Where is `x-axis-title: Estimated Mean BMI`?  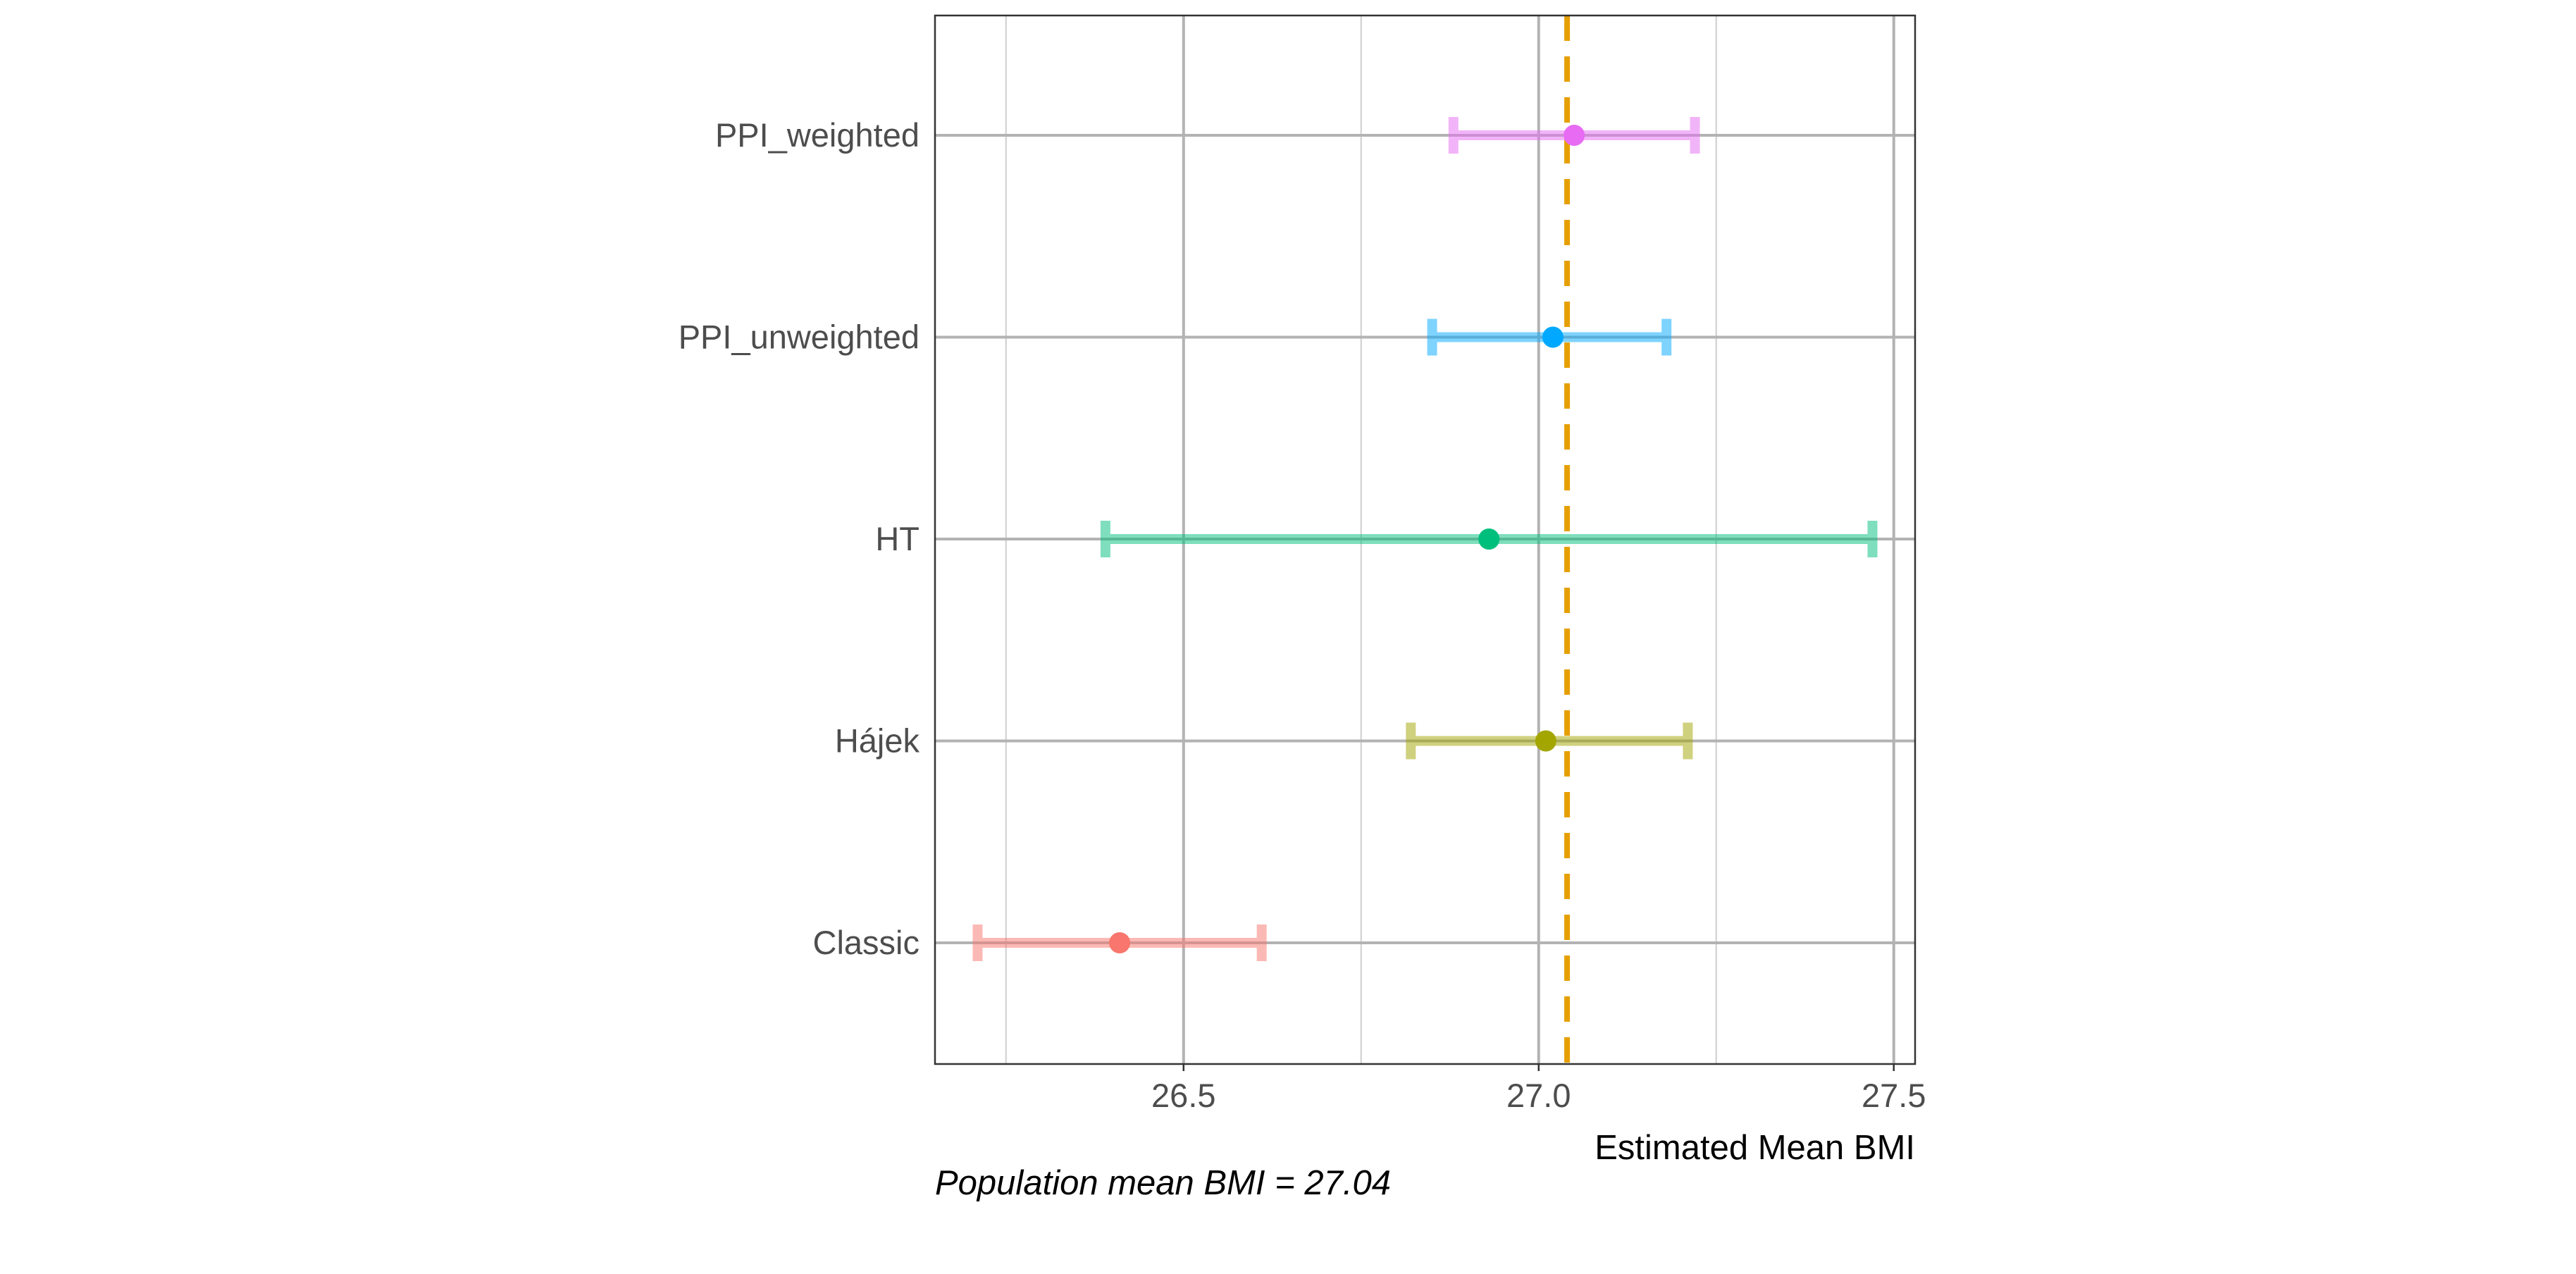 x-axis-title: Estimated Mean BMI is located at coordinates (1754, 1148).